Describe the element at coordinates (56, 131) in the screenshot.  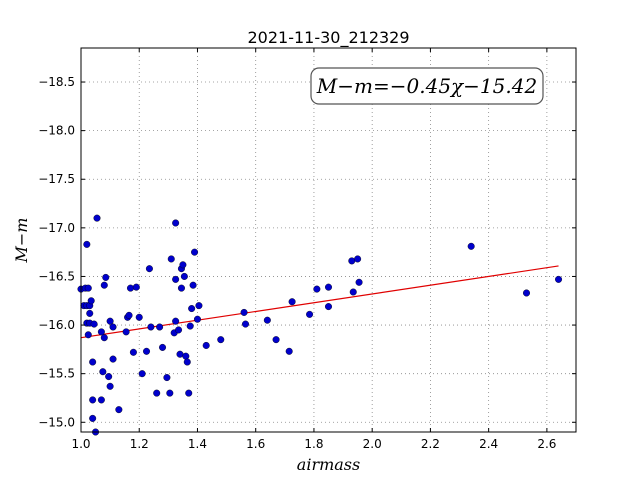
I see `y-tick-label: −18.0` at that location.